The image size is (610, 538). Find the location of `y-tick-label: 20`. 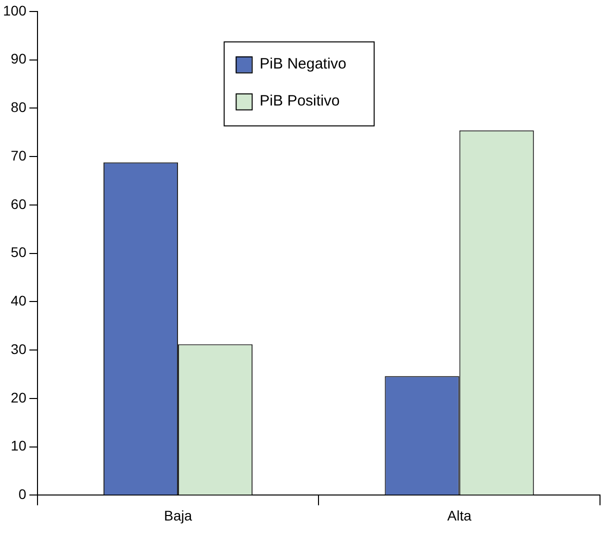

y-tick-label: 20 is located at coordinates (18, 397).